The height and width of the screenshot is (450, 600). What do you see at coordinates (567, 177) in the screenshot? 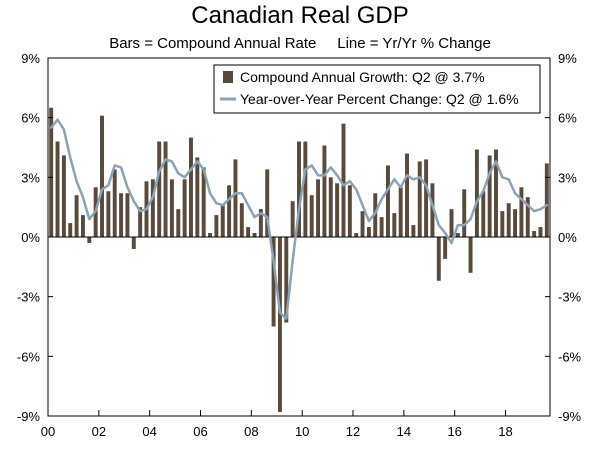
I see `y-tick-label-right: 3%` at bounding box center [567, 177].